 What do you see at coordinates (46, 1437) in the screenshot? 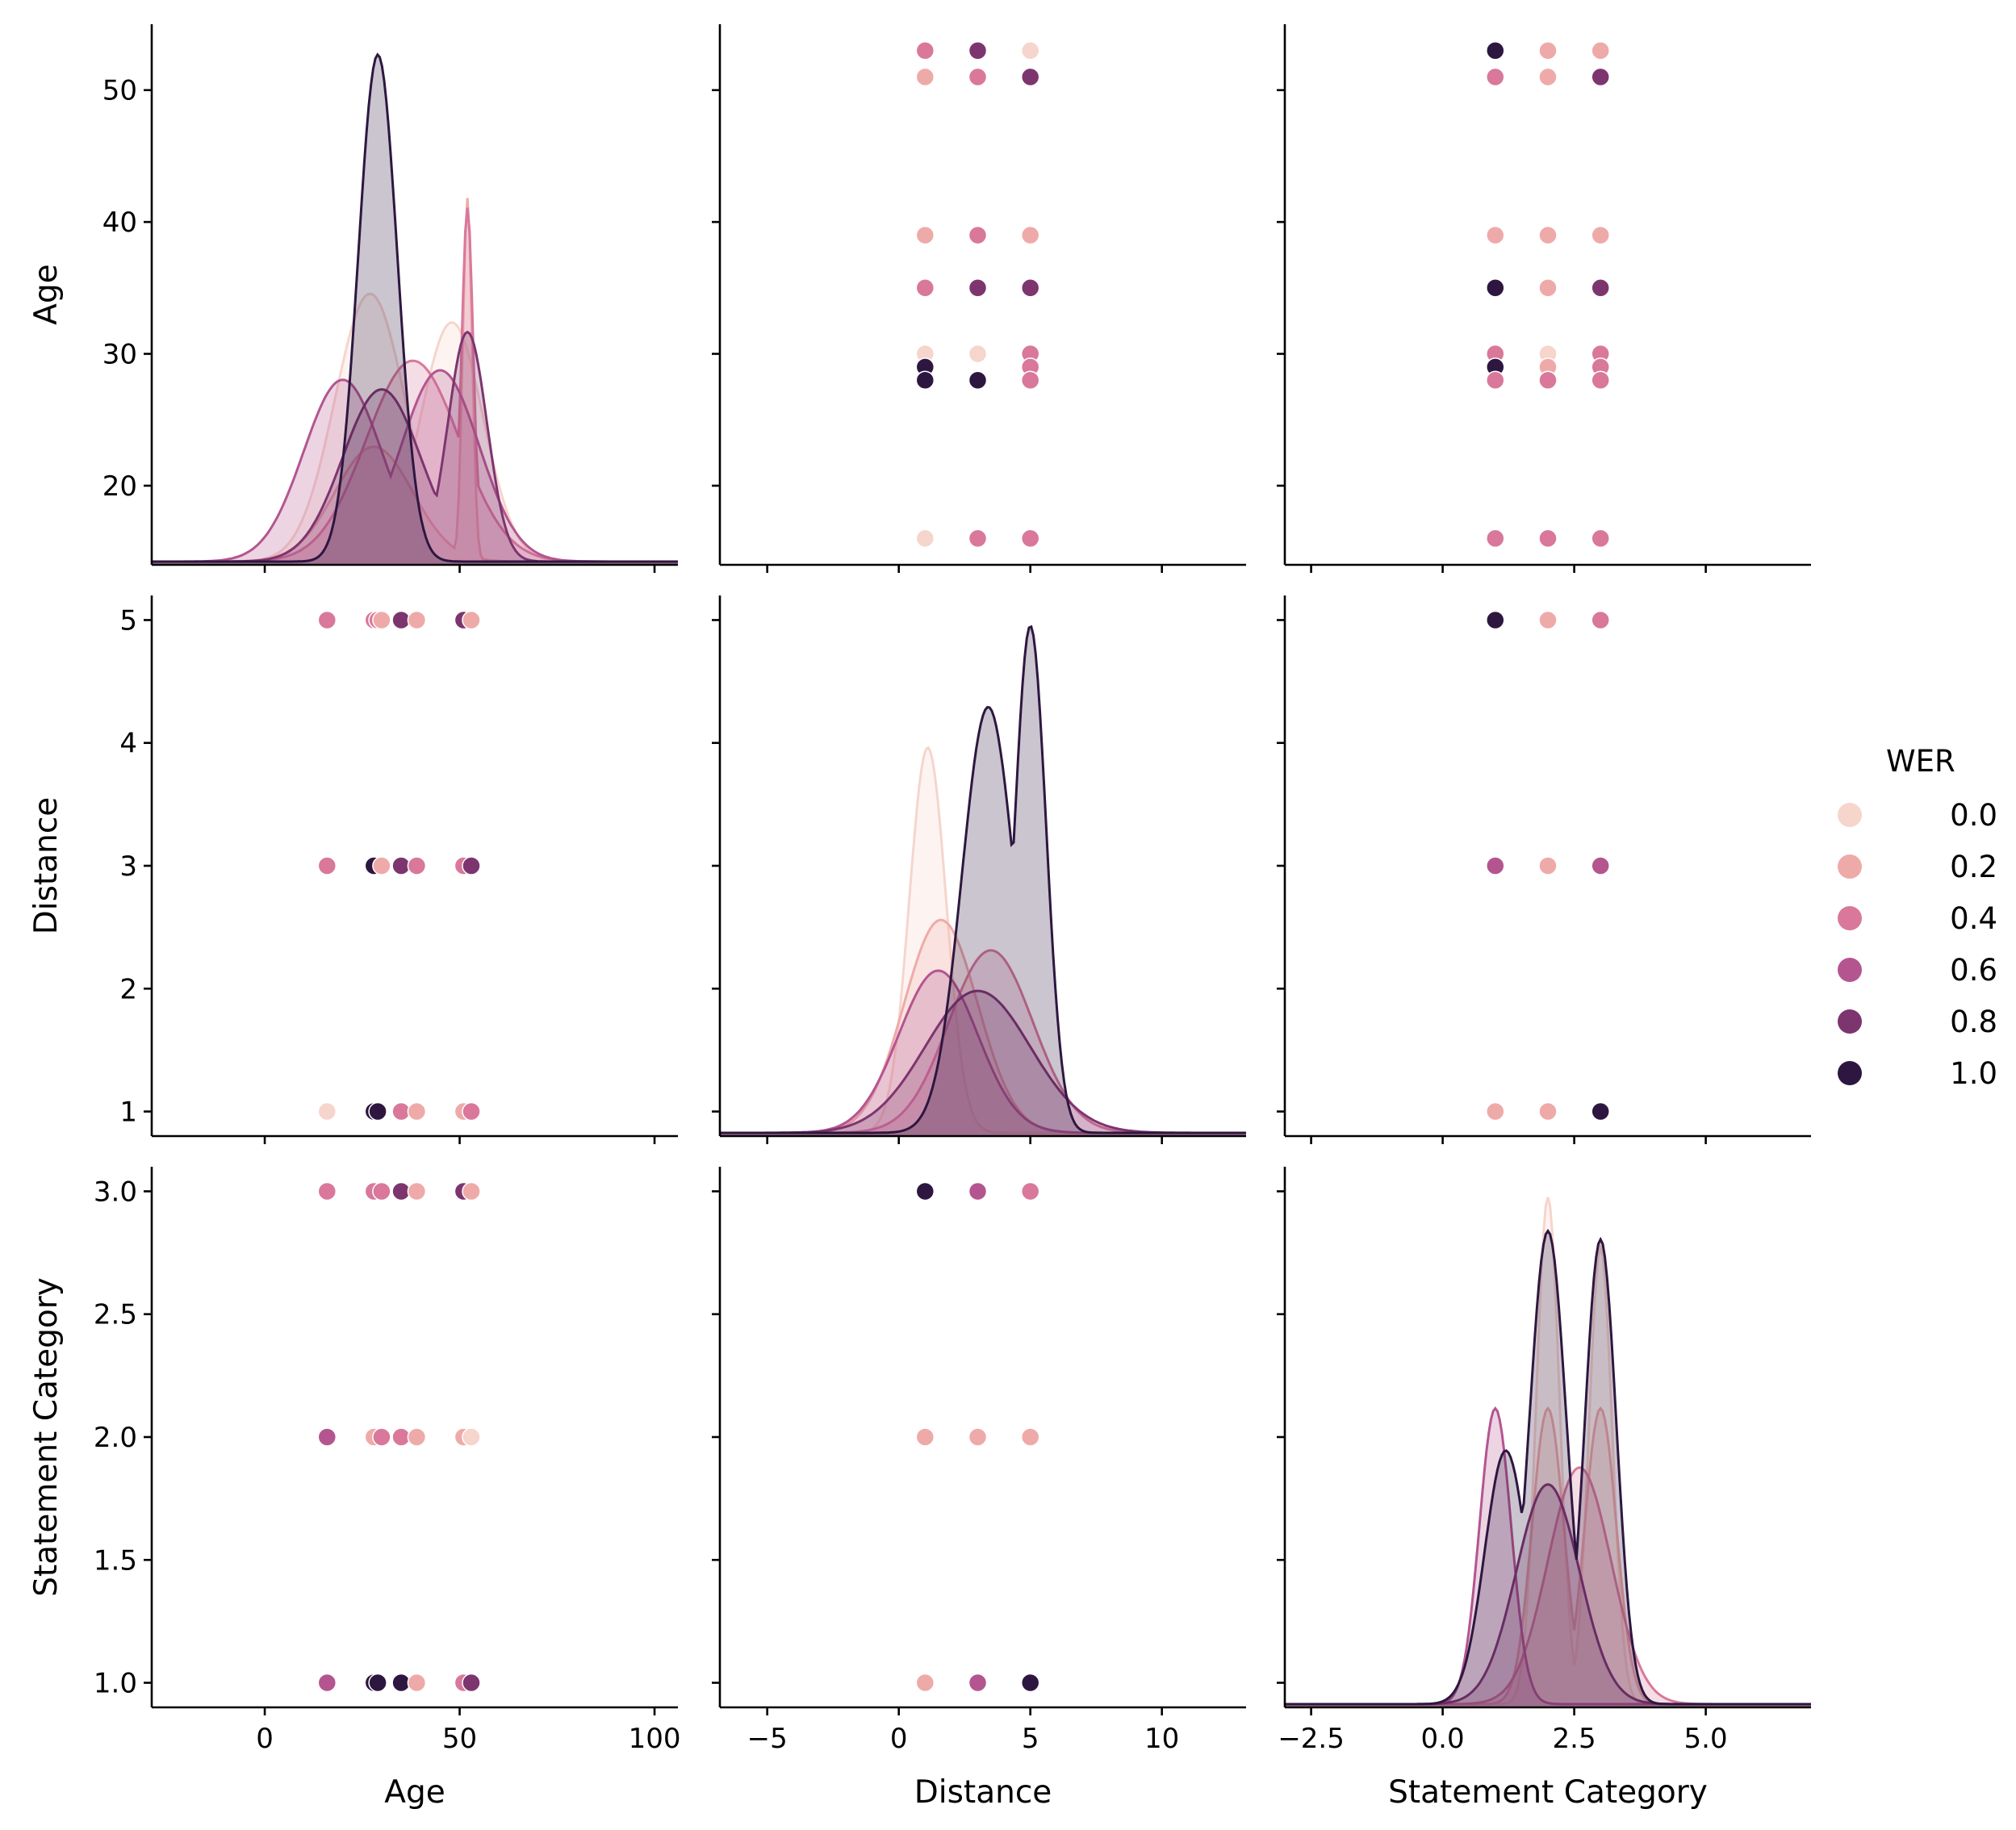
I see `y-axis-label-statement-category: Statement Category` at bounding box center [46, 1437].